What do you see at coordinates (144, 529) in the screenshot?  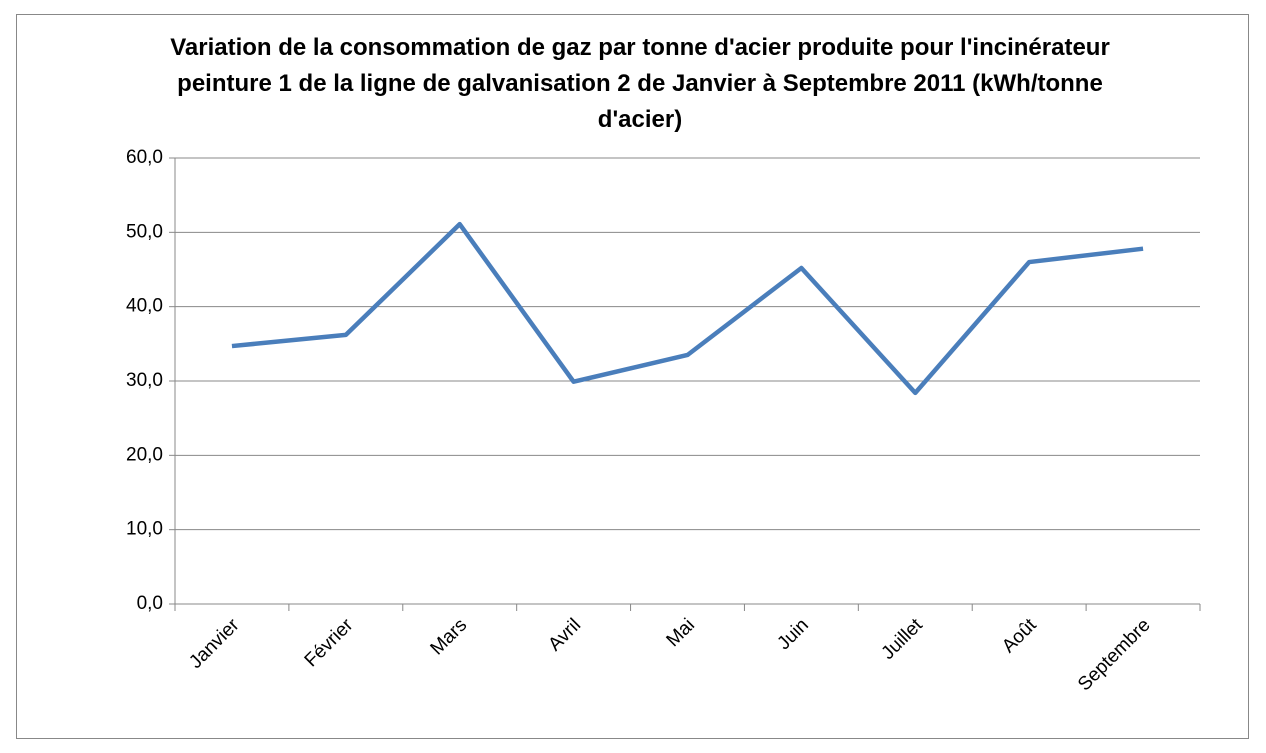 I see `y-tick-label: 10,0` at bounding box center [144, 529].